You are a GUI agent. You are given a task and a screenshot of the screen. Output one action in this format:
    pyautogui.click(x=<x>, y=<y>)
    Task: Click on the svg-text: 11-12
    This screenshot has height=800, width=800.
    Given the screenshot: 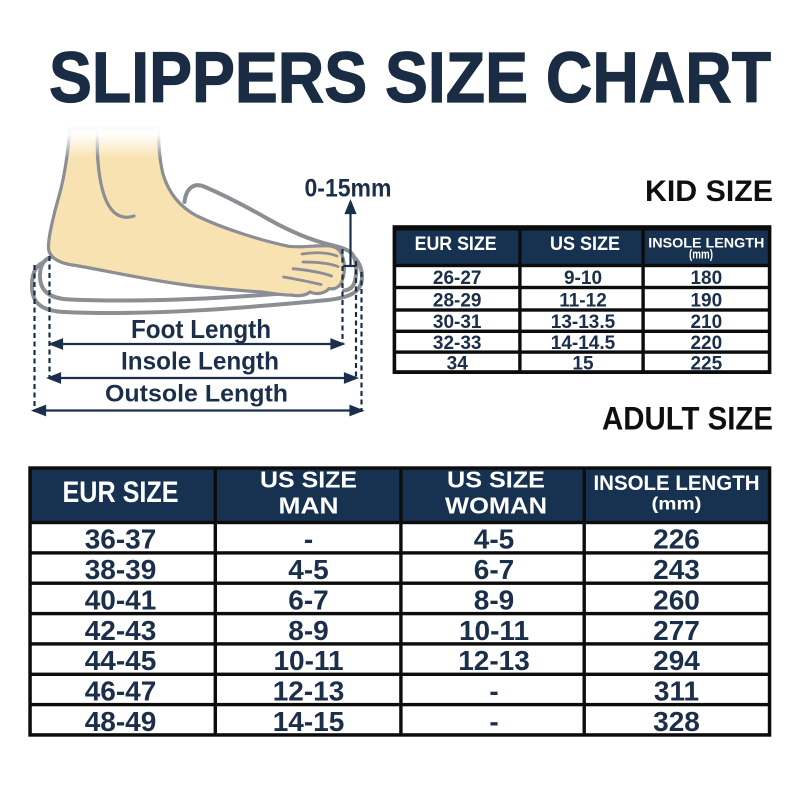 What is the action you would take?
    pyautogui.click(x=583, y=300)
    